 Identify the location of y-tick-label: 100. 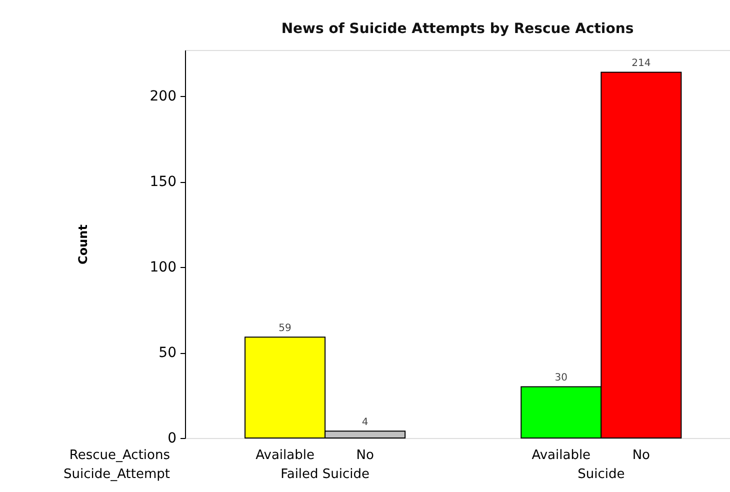
(163, 268).